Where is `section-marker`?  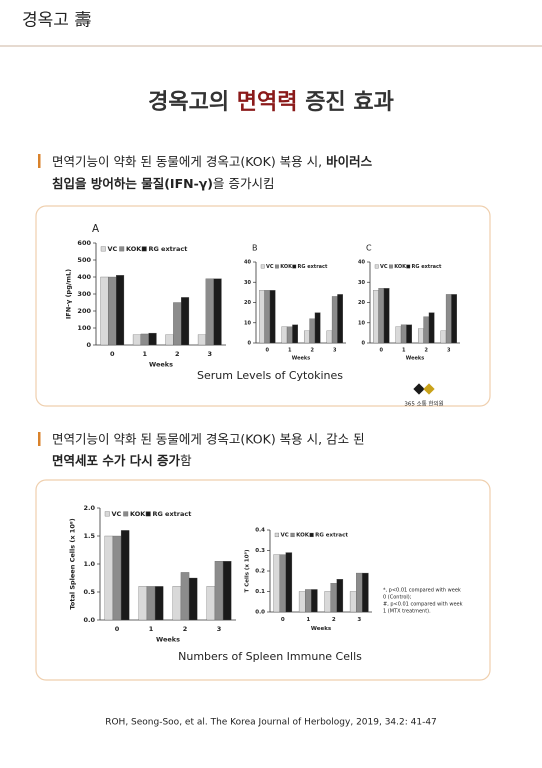
section-marker is located at coordinates (39, 439).